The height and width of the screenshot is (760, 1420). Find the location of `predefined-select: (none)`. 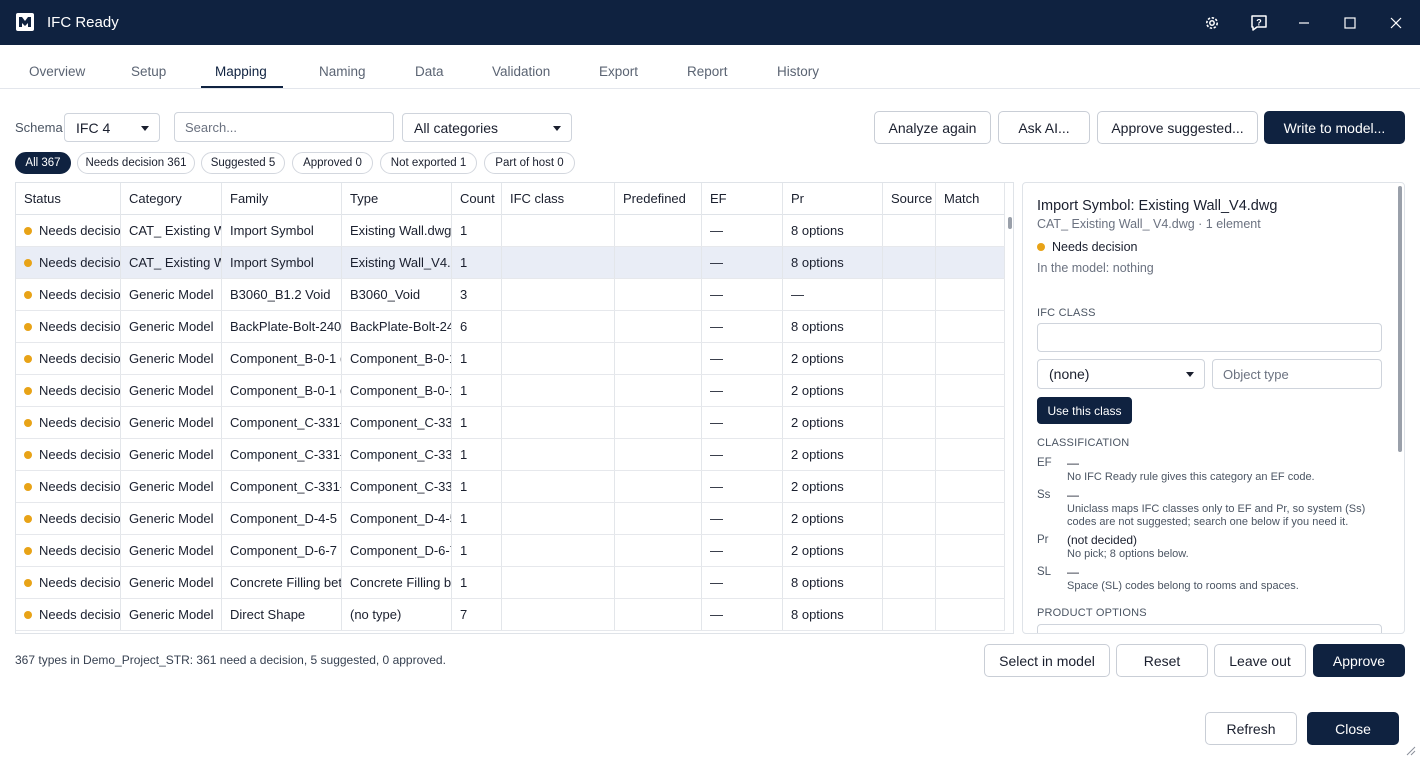

predefined-select: (none) is located at coordinates (1121, 374).